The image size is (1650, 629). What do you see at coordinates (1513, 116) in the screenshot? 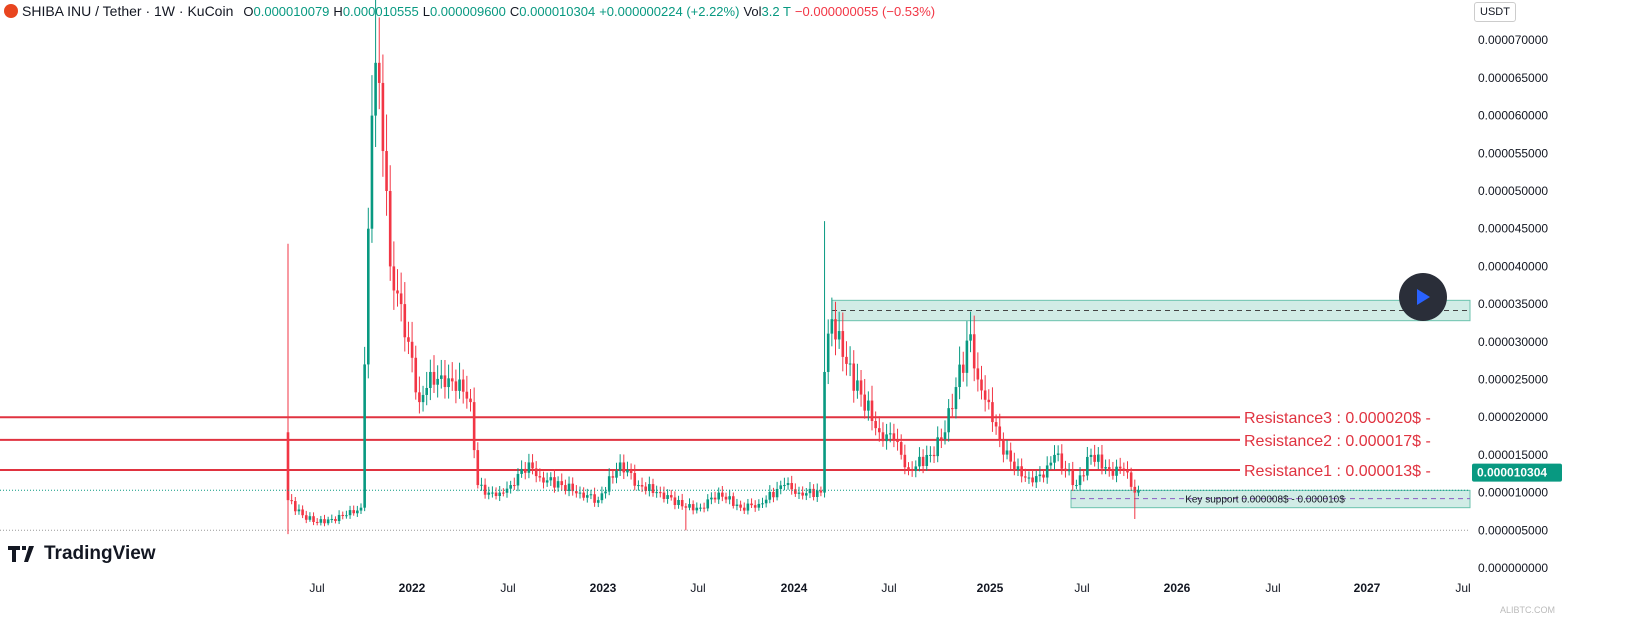
I see `y-tick-label: 0.000060000` at bounding box center [1513, 116].